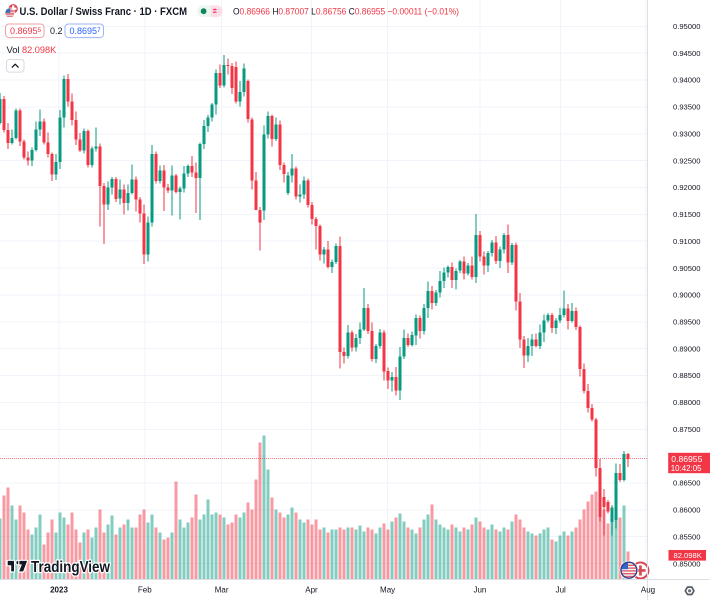 The image size is (710, 600). I want to click on svg-text: TradingView, so click(71, 567).